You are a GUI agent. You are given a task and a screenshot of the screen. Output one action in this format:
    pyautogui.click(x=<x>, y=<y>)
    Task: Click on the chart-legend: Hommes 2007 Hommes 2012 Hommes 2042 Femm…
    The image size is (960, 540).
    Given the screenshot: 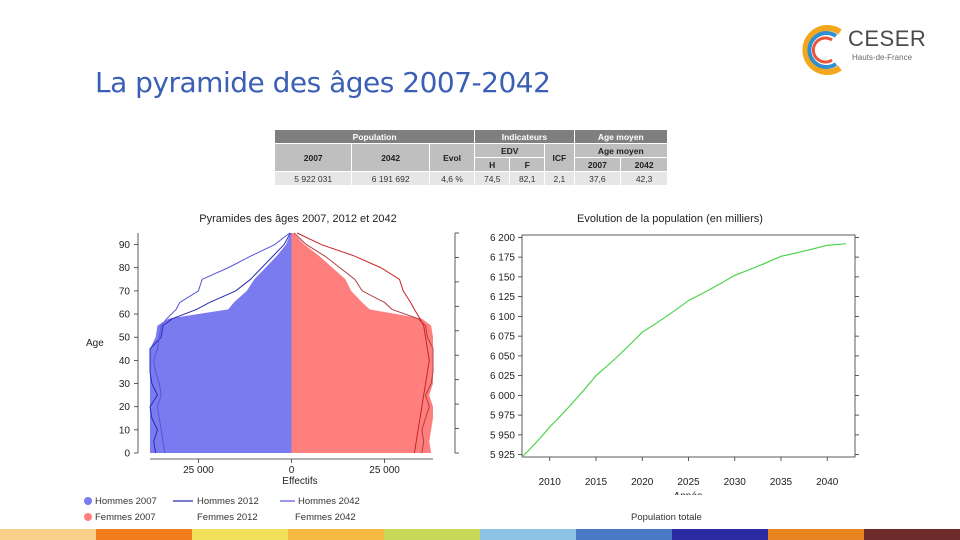 What is the action you would take?
    pyautogui.click(x=470, y=510)
    